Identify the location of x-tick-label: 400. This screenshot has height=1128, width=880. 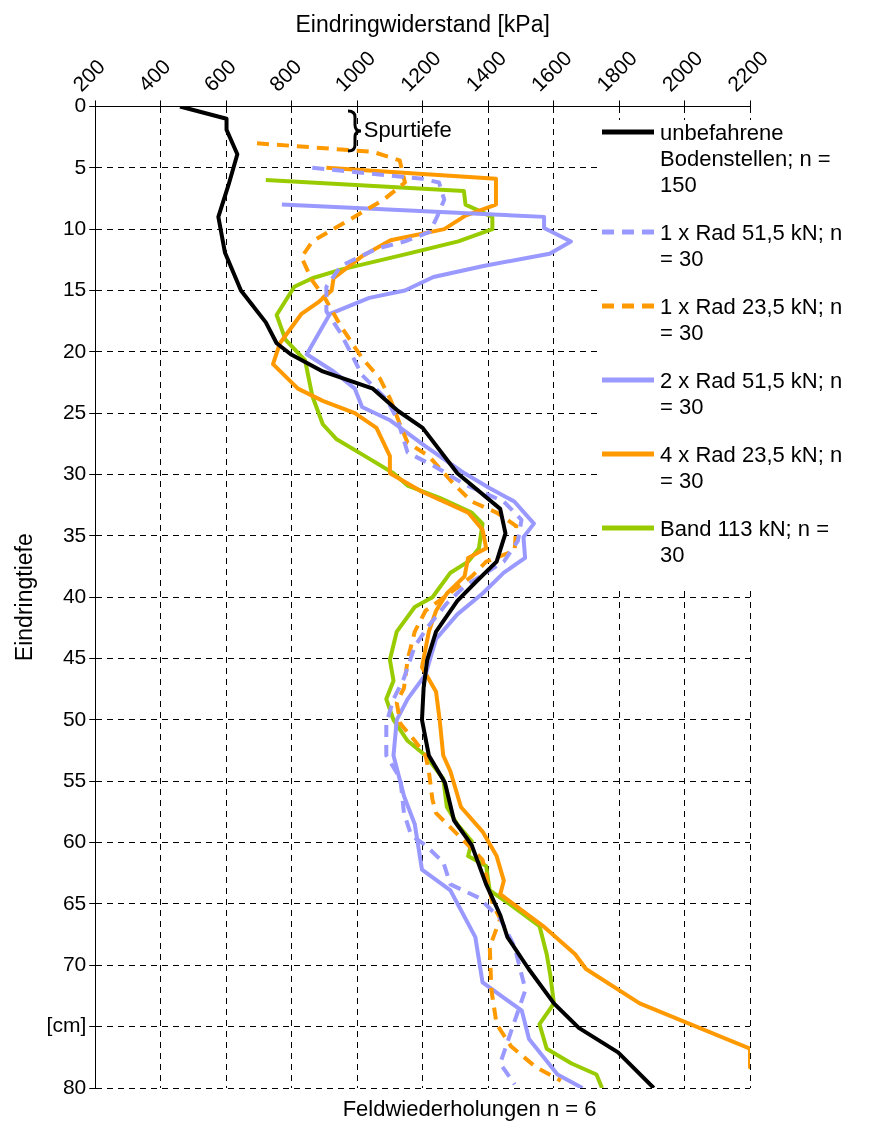
(154, 75).